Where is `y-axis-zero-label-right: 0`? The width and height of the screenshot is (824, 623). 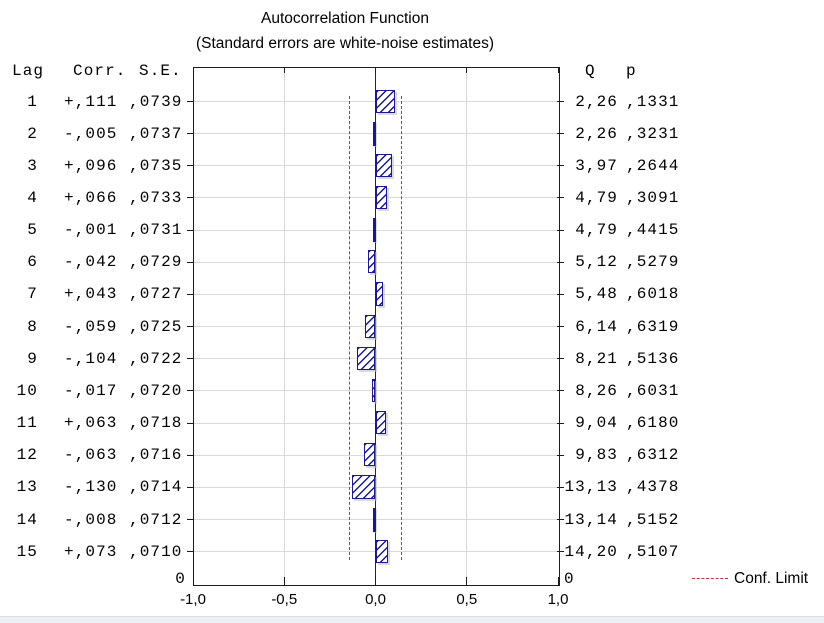 y-axis-zero-label-right: 0 is located at coordinates (569, 579).